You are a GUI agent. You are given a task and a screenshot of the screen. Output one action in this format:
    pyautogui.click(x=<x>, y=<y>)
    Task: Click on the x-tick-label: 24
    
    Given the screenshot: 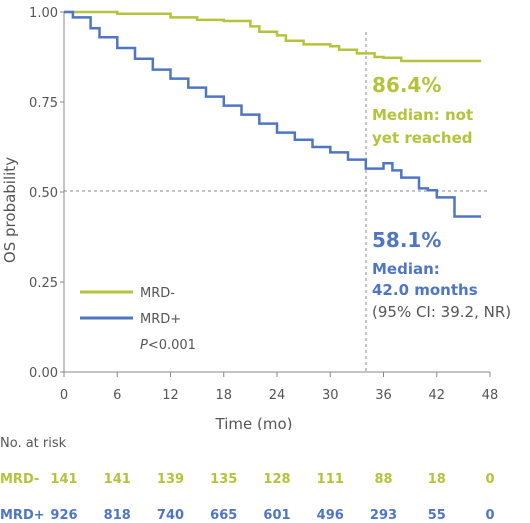 What is the action you would take?
    pyautogui.click(x=277, y=395)
    